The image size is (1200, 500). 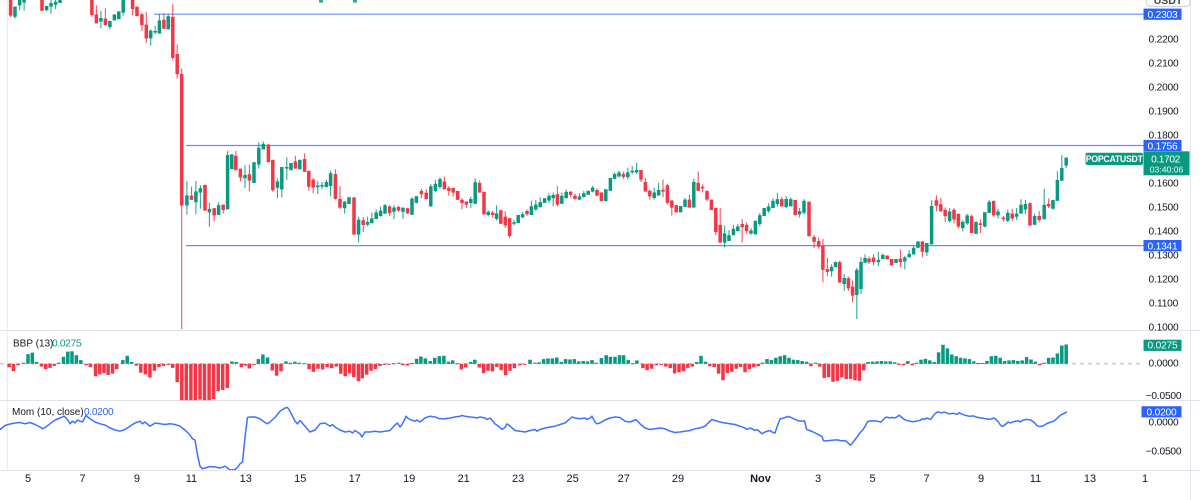 What do you see at coordinates (518, 479) in the screenshot?
I see `svg-text: 23` at bounding box center [518, 479].